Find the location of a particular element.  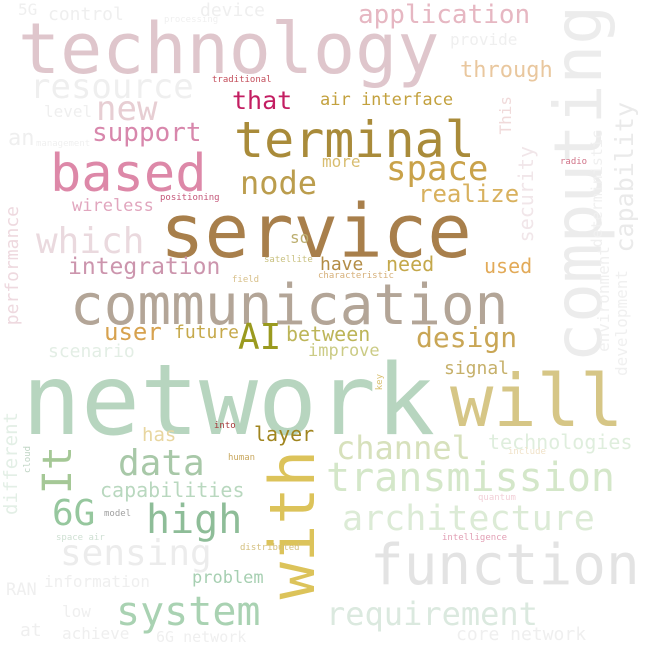

word-integration: integration is located at coordinates (144, 267).